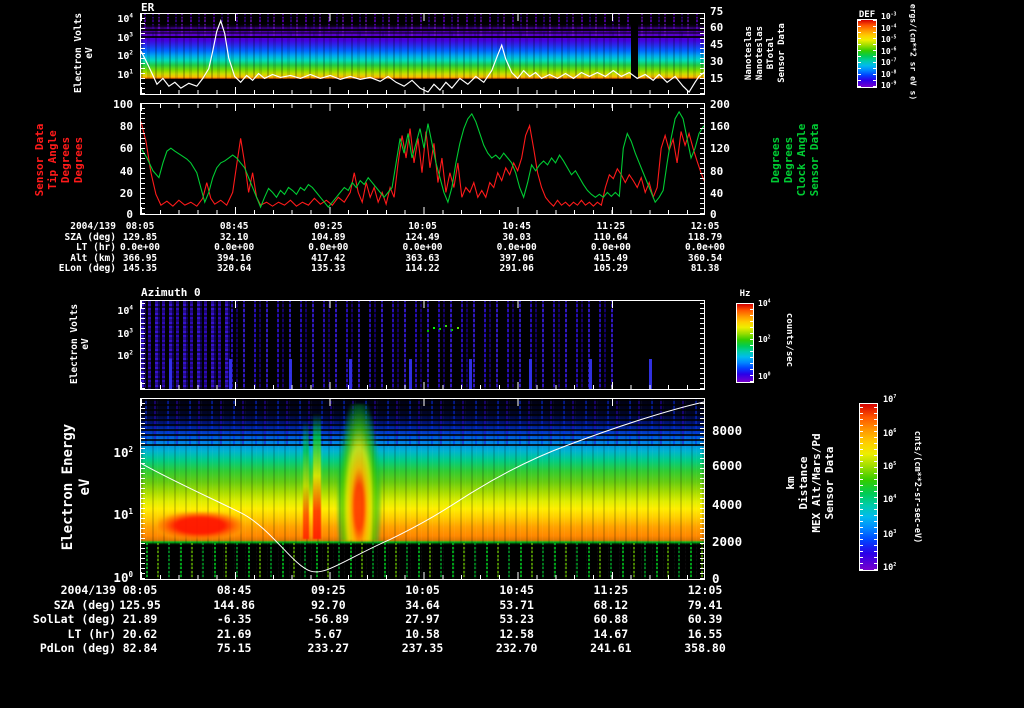 This screenshot has height=708, width=1024. Describe the element at coordinates (705, 604) in the screenshot. I see `table-cell: 79.41` at that location.